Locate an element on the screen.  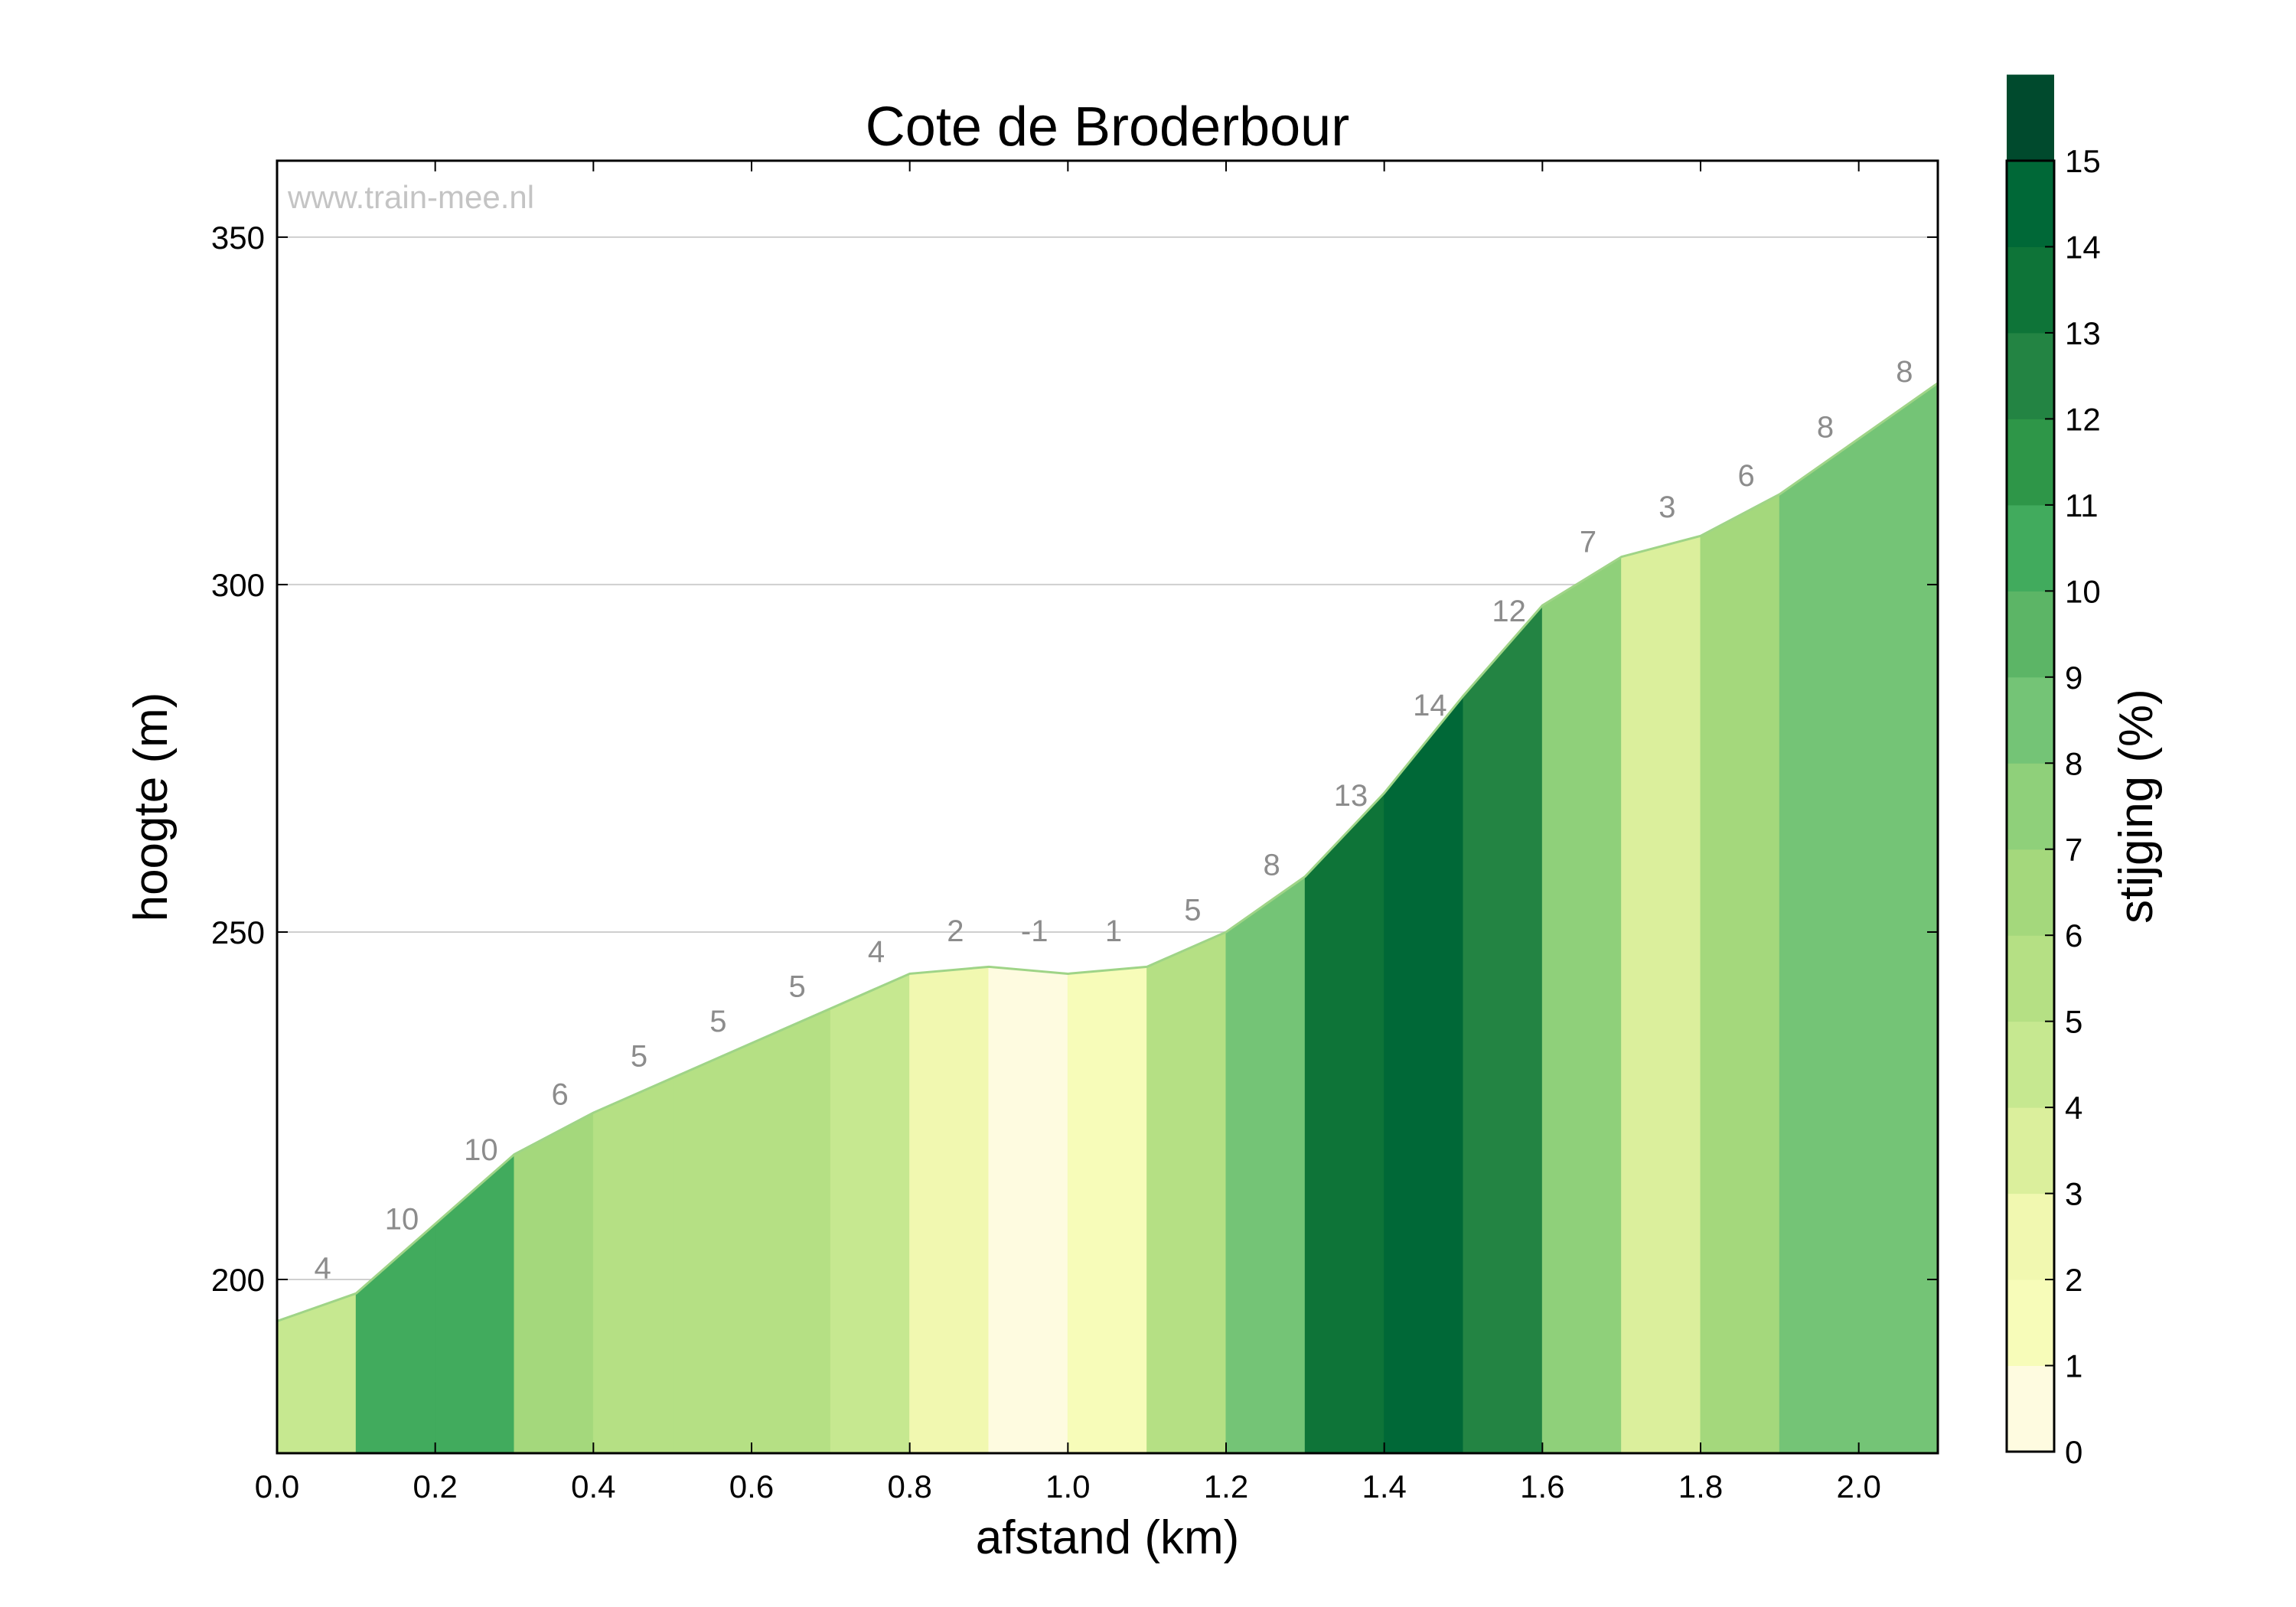
x-axis-title: afstand (km) is located at coordinates (1108, 1537).